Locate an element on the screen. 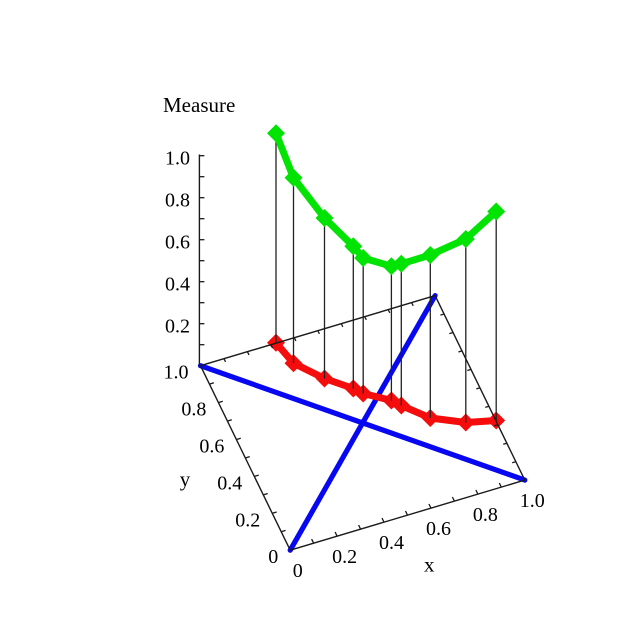  svg-text: y is located at coordinates (185, 479).